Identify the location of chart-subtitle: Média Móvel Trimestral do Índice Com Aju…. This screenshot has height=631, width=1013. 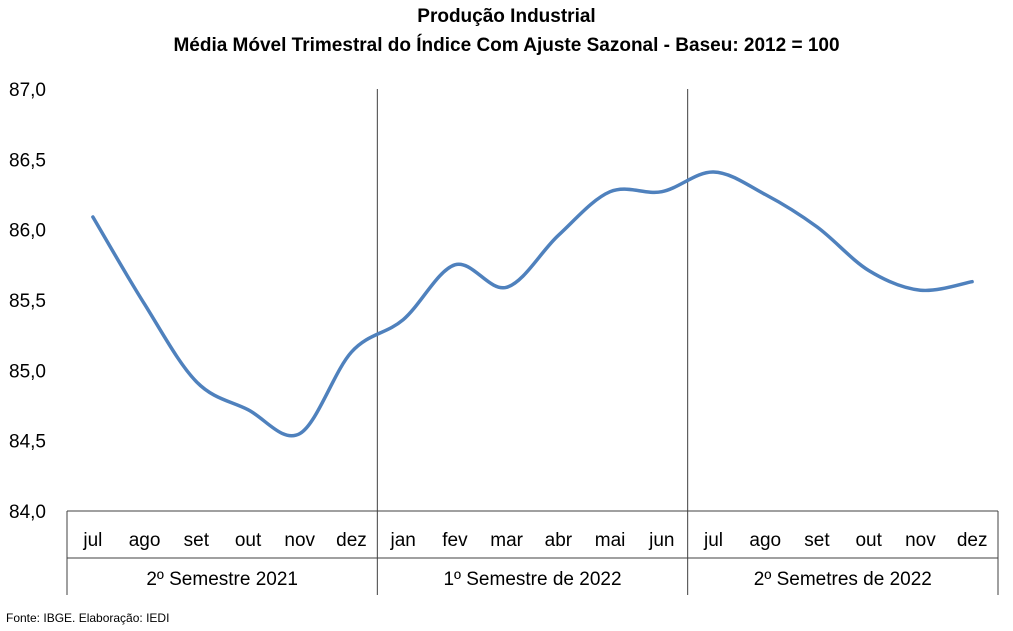
(506, 45).